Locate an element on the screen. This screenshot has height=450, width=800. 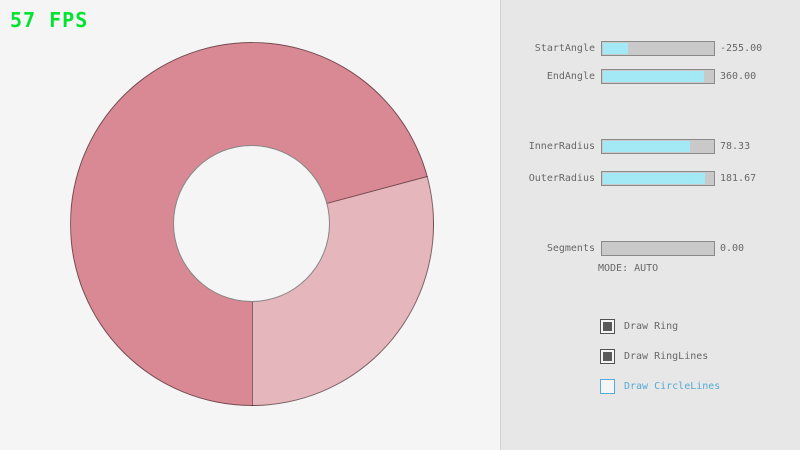
draw-ringlines-checkbox is located at coordinates (607, 356).